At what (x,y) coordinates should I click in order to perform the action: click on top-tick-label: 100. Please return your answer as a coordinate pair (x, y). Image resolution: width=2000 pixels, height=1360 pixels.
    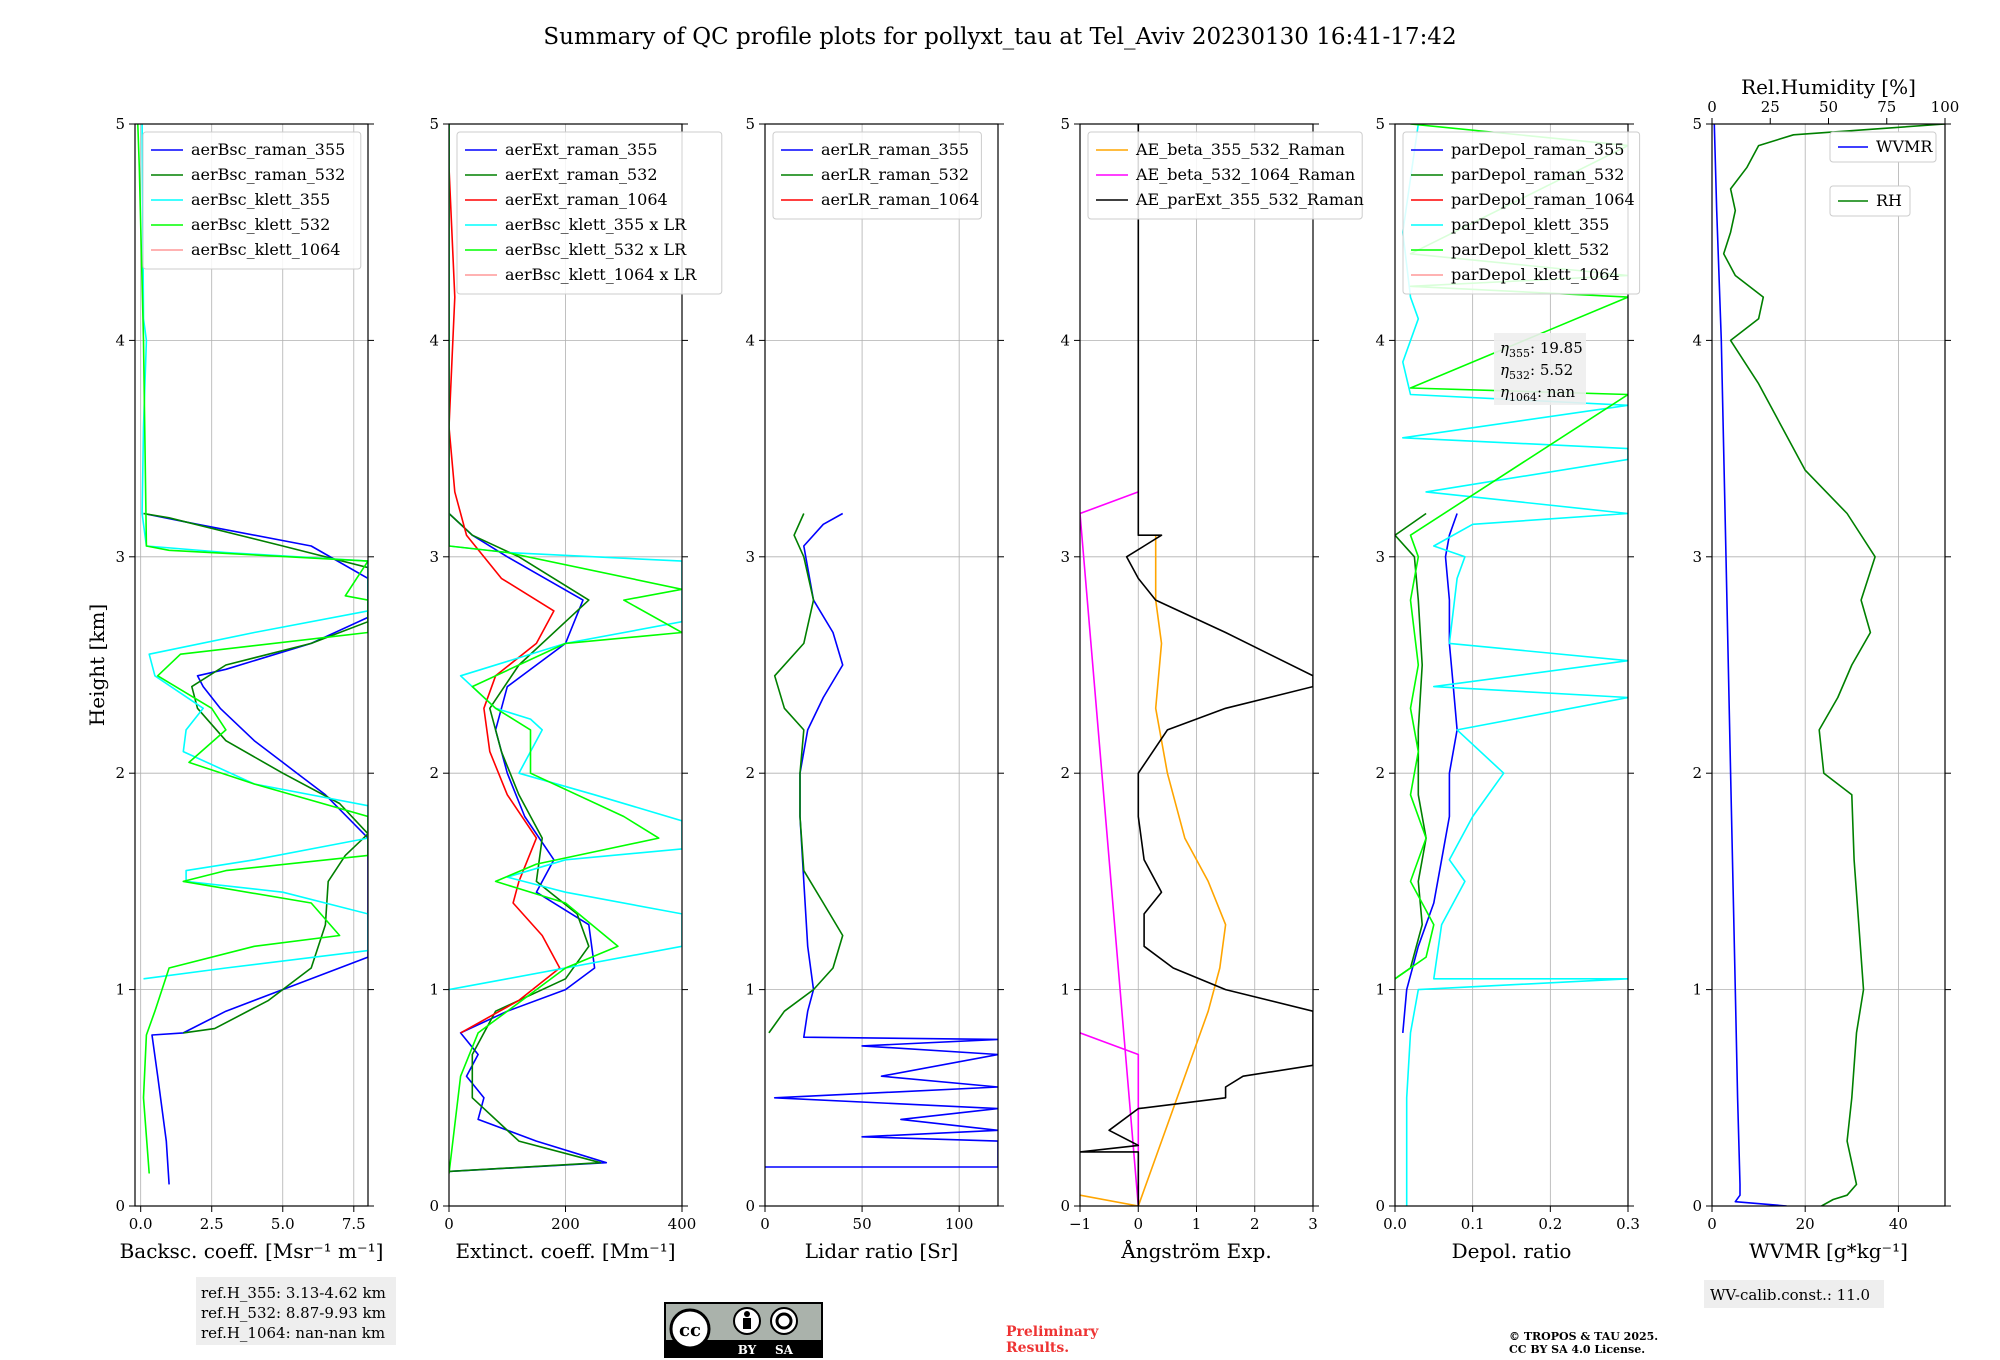
    Looking at the image, I should click on (1945, 107).